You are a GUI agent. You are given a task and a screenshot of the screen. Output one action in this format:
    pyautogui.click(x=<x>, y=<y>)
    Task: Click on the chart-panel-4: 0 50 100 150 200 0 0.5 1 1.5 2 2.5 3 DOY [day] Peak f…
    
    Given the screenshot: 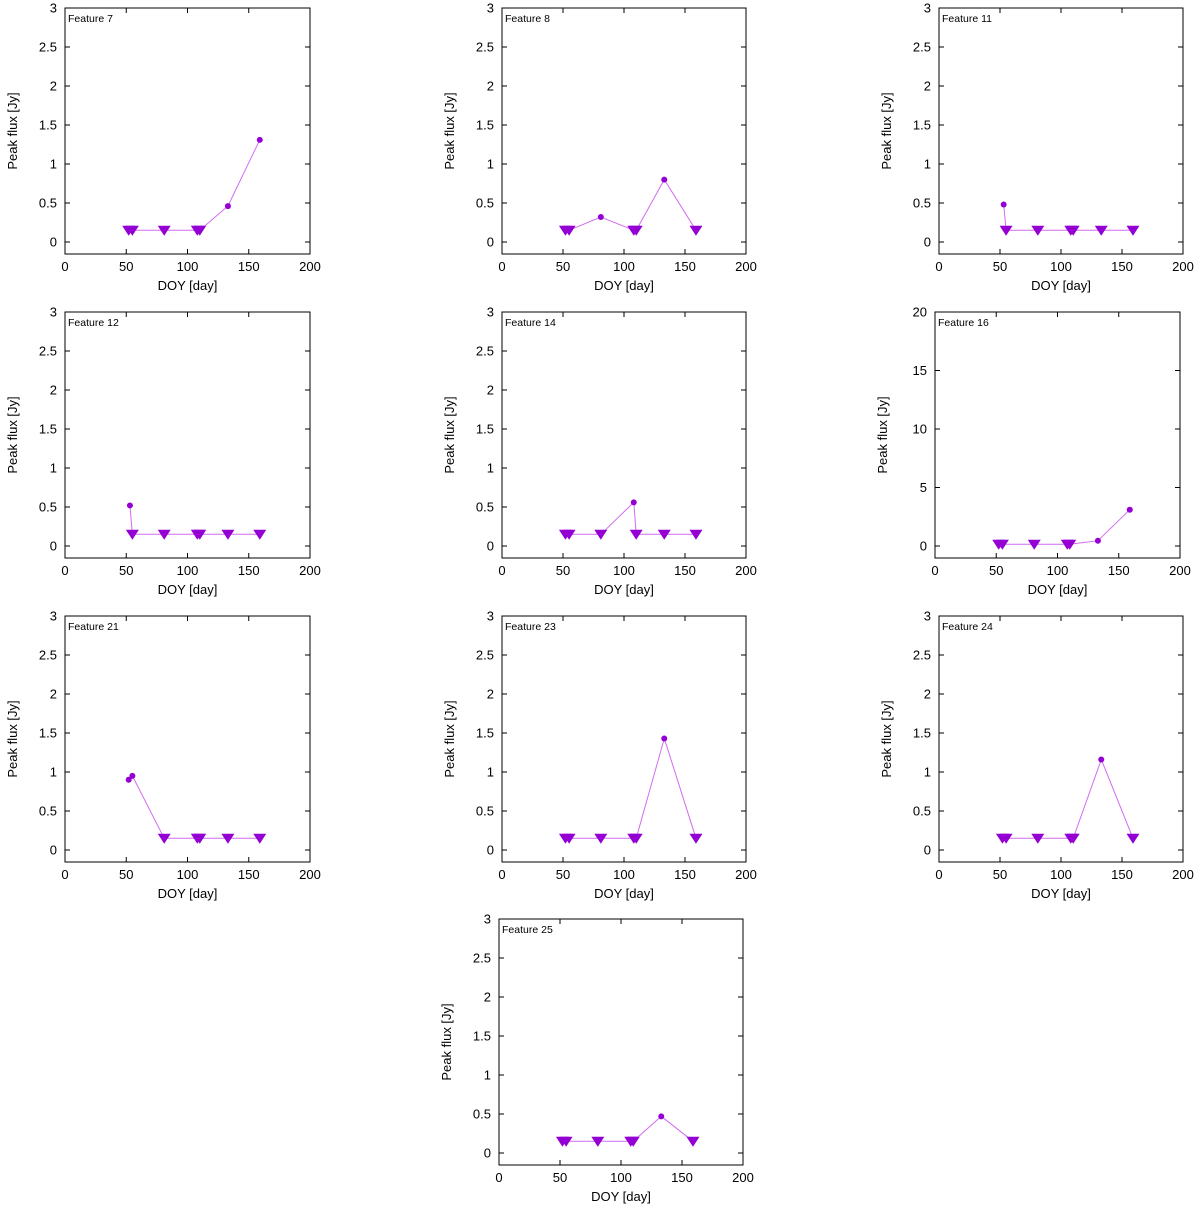 What is the action you would take?
    pyautogui.click(x=163, y=451)
    